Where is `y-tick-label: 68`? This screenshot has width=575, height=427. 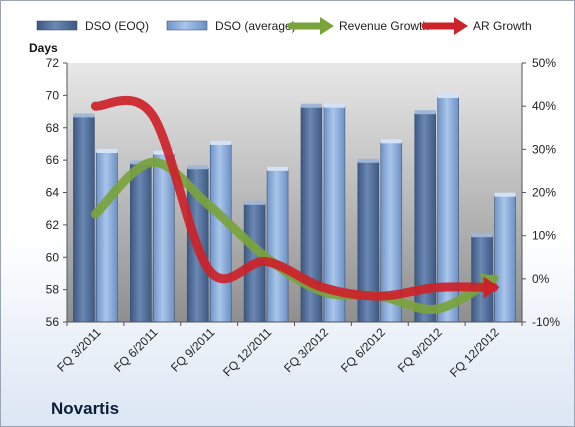 y-tick-label: 68 is located at coordinates (53, 128).